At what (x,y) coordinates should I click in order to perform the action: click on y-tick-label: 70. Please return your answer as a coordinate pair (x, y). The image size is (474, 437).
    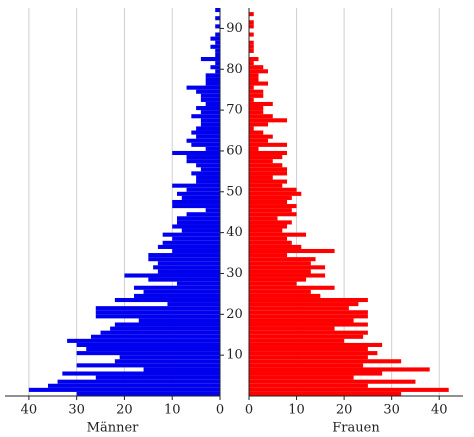
    Looking at the image, I should click on (234, 110).